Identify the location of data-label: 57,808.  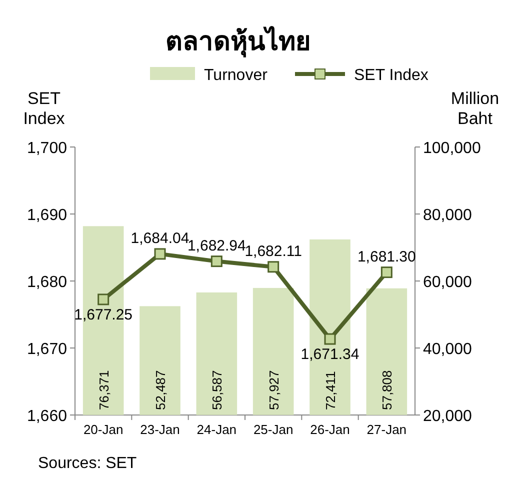
(387, 390).